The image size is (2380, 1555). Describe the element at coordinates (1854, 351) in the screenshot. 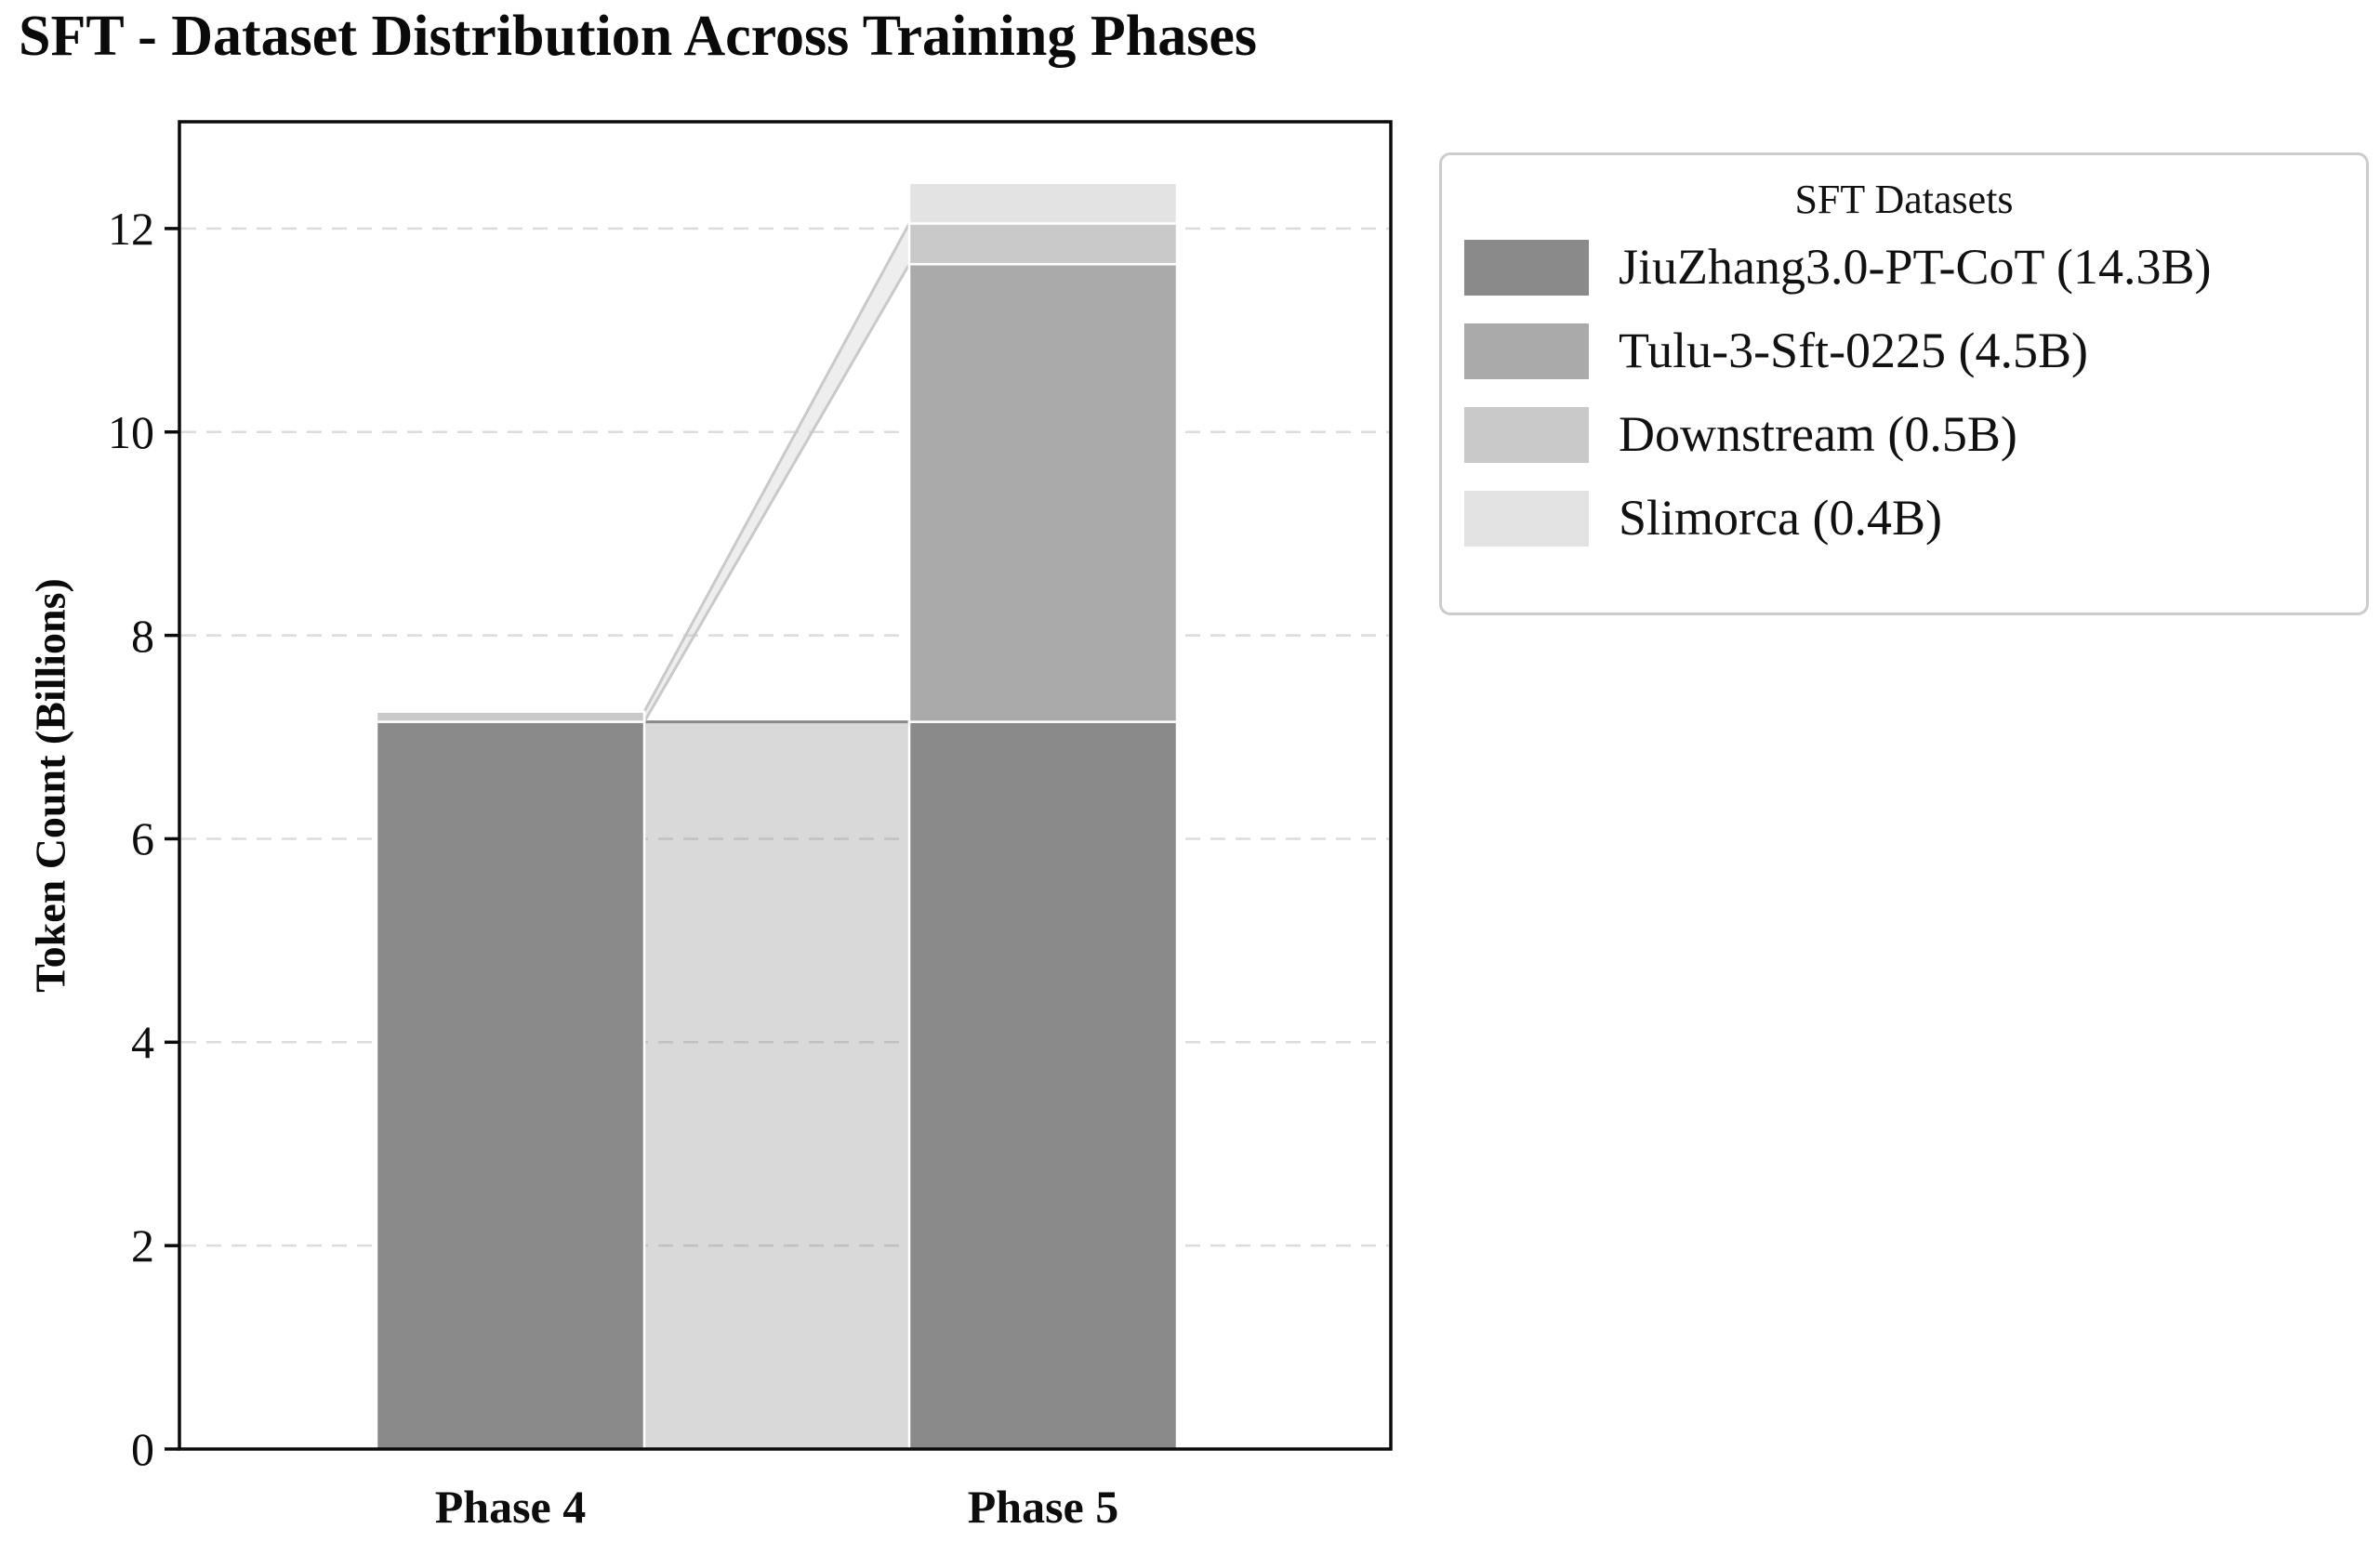

I see `legend-label: Tulu-3-Sft-0225 (4.5B)` at that location.